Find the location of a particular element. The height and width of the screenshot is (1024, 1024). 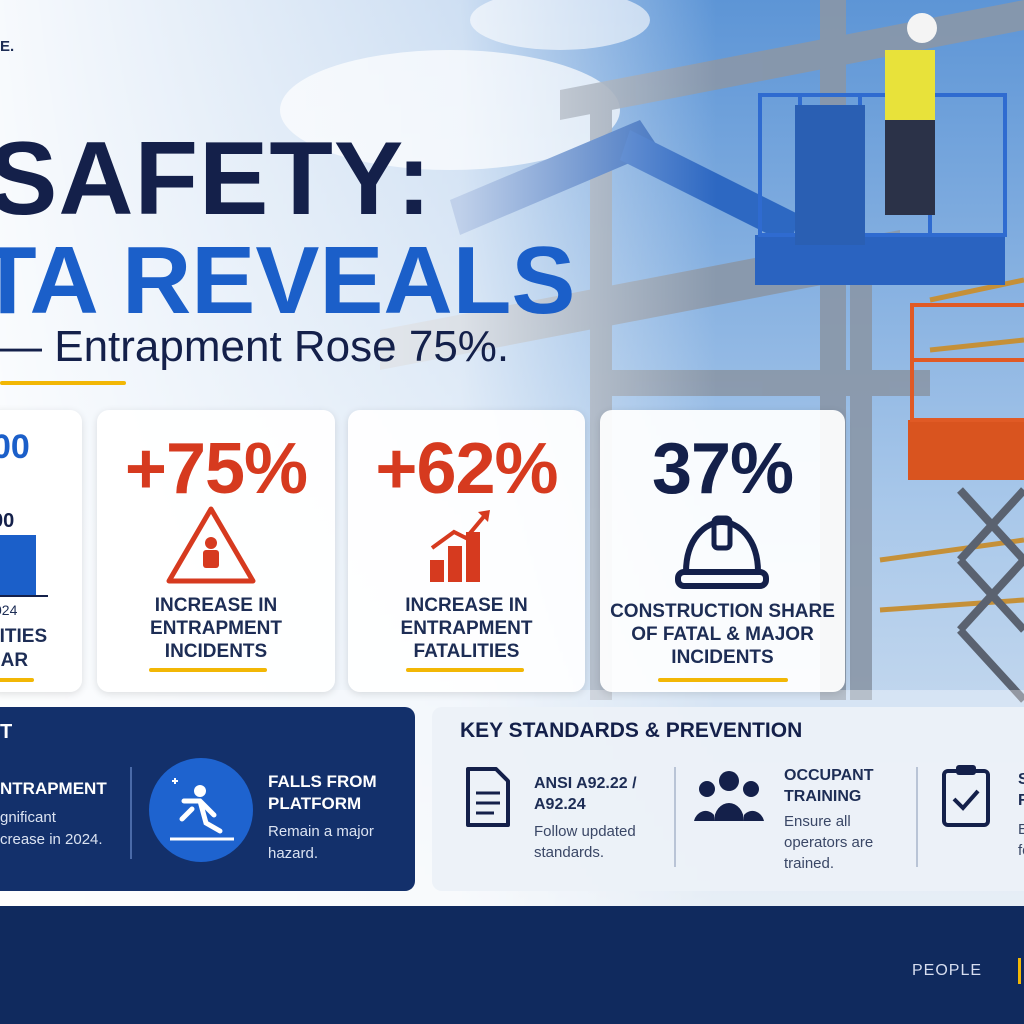

hardhat-icon is located at coordinates (722, 552).